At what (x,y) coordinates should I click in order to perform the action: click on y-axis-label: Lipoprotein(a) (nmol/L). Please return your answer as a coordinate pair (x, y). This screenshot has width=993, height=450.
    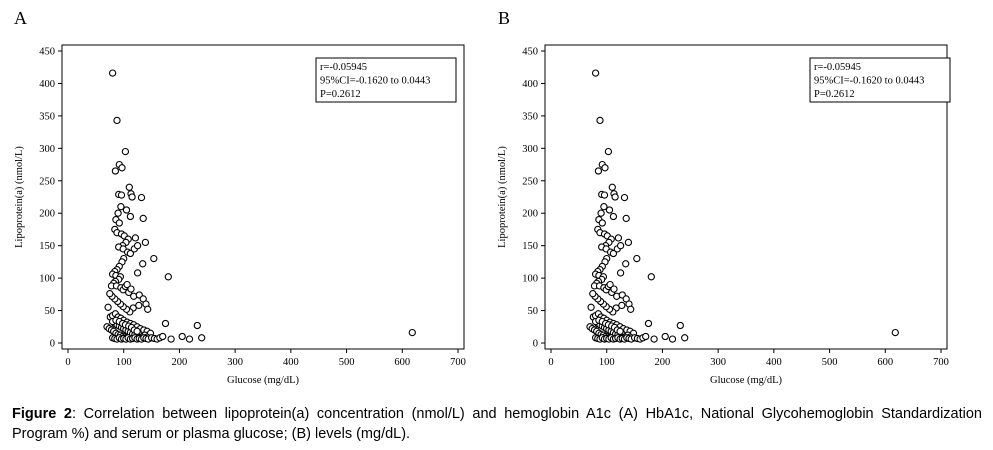
    Looking at the image, I should click on (19, 197).